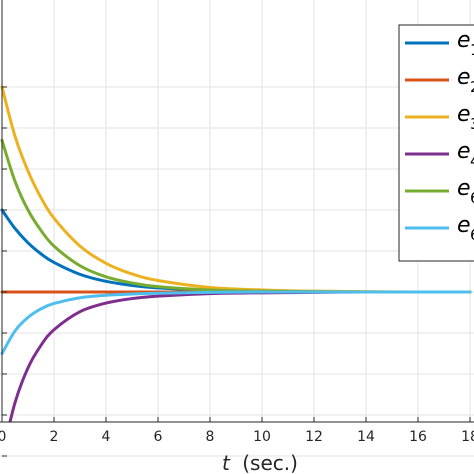 The height and width of the screenshot is (474, 474). What do you see at coordinates (3, 437) in the screenshot?
I see `x-tick-label: 0` at bounding box center [3, 437].